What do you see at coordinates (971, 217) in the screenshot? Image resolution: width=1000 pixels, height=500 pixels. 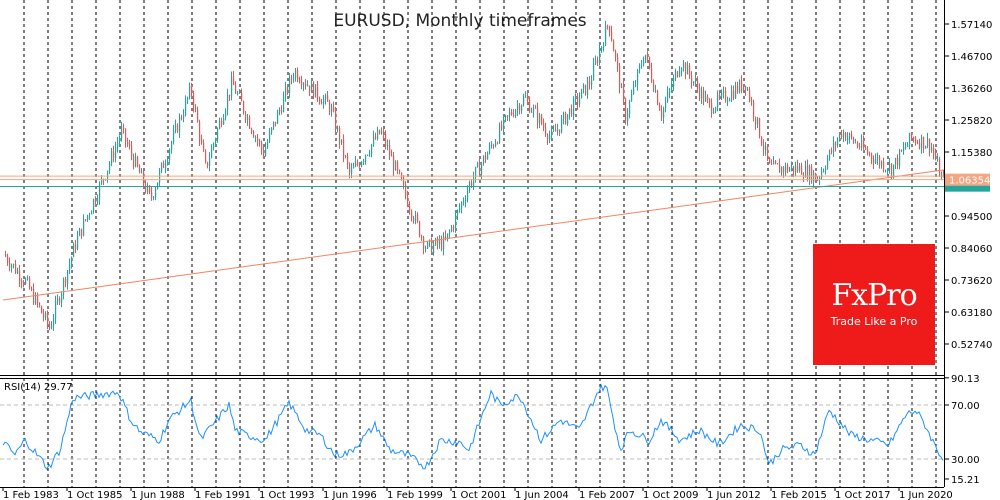 I see `y-tick-label: 0.94500` at bounding box center [971, 217].